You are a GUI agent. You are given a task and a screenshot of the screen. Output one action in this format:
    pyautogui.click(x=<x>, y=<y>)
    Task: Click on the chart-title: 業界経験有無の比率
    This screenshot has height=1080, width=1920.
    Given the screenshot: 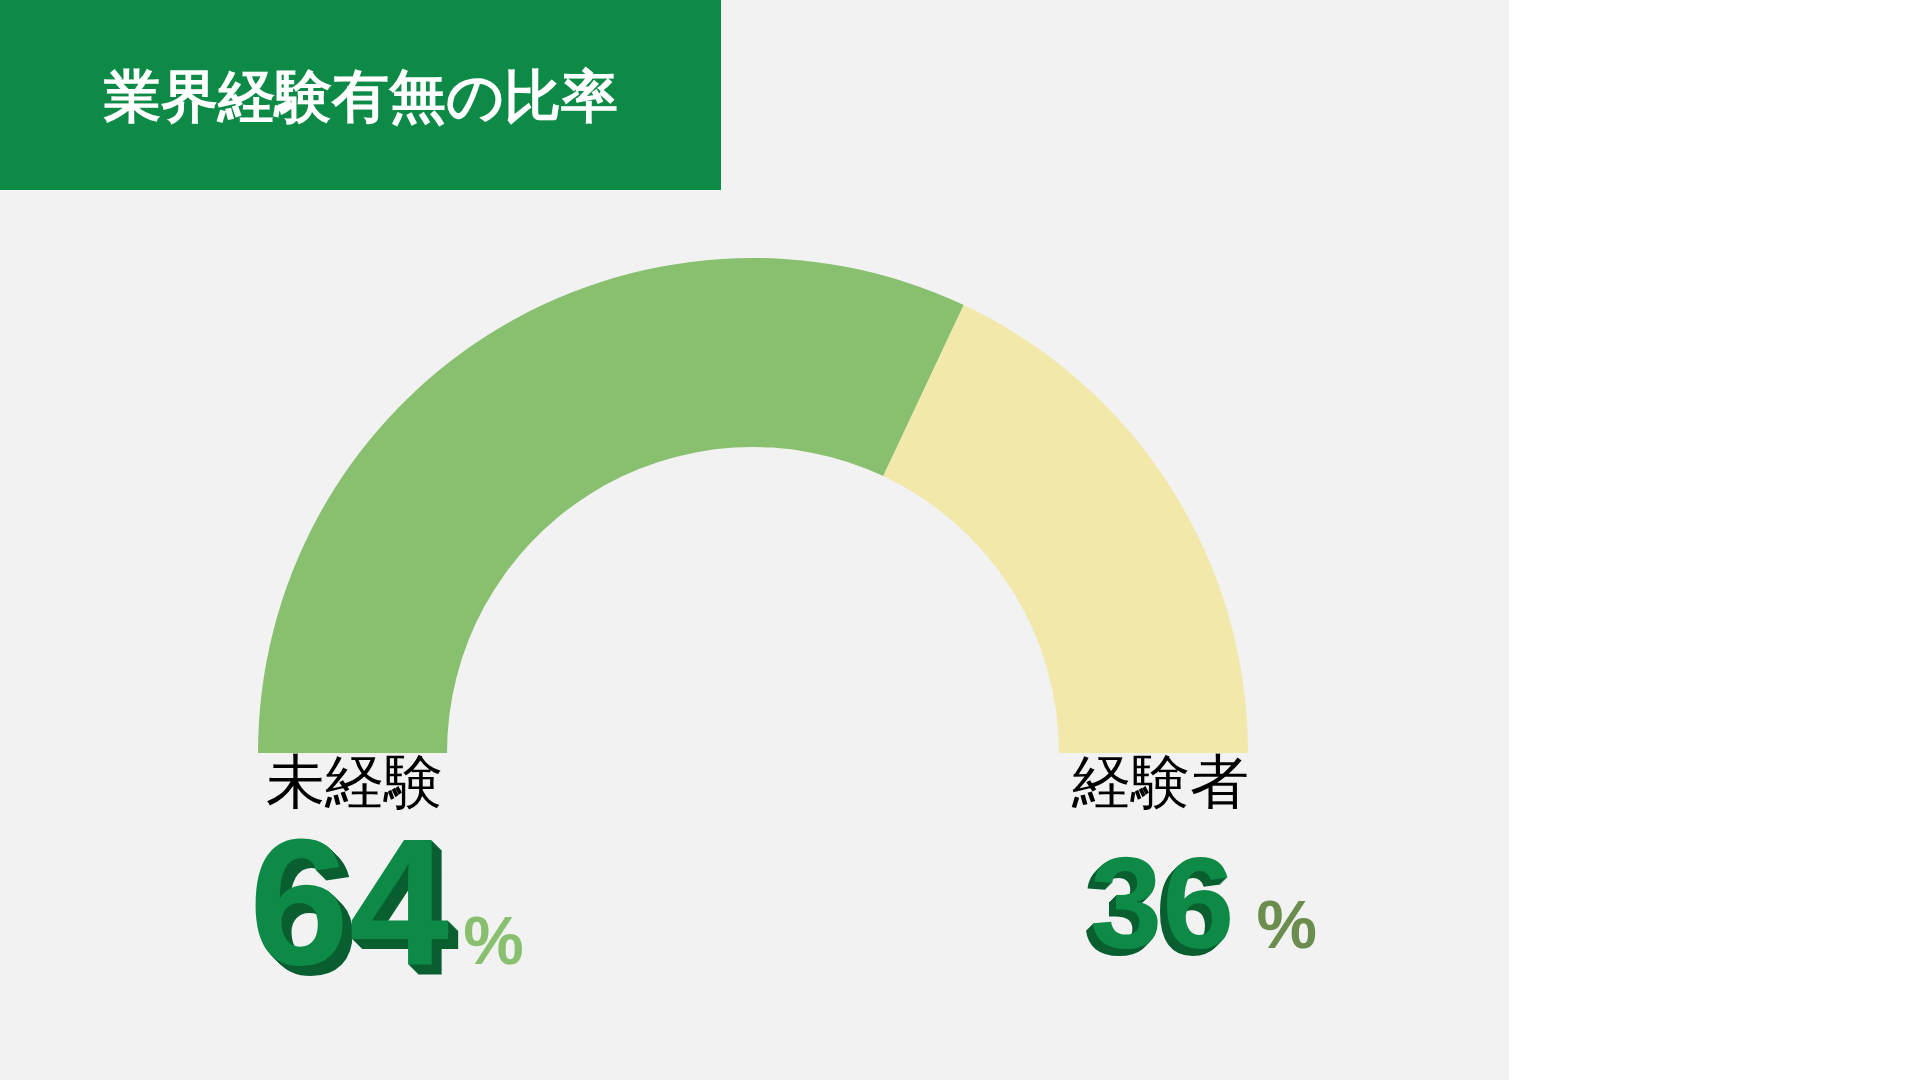 What is the action you would take?
    pyautogui.click(x=361, y=95)
    